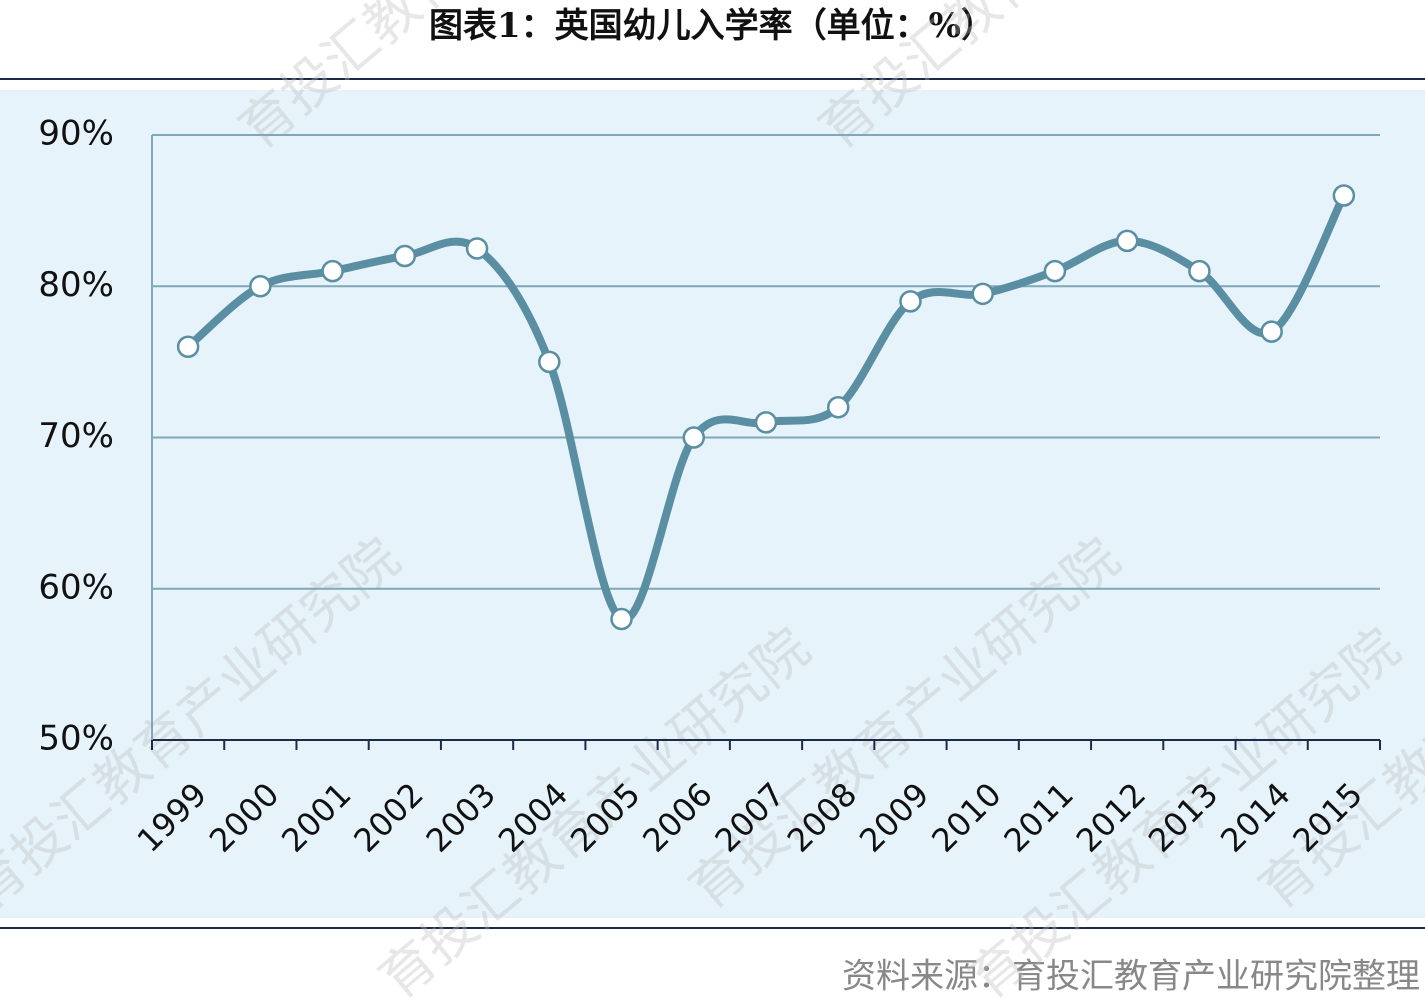  I want to click on y-tick-label: 70%, so click(76, 436).